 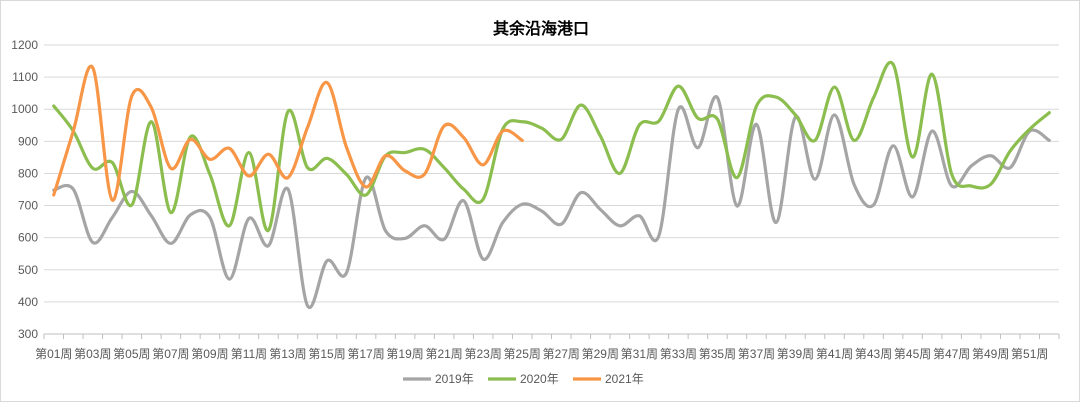 I want to click on y-axis: 300 400 500 600 700 800 900 1000 1100 1200, so click(x=24, y=189).